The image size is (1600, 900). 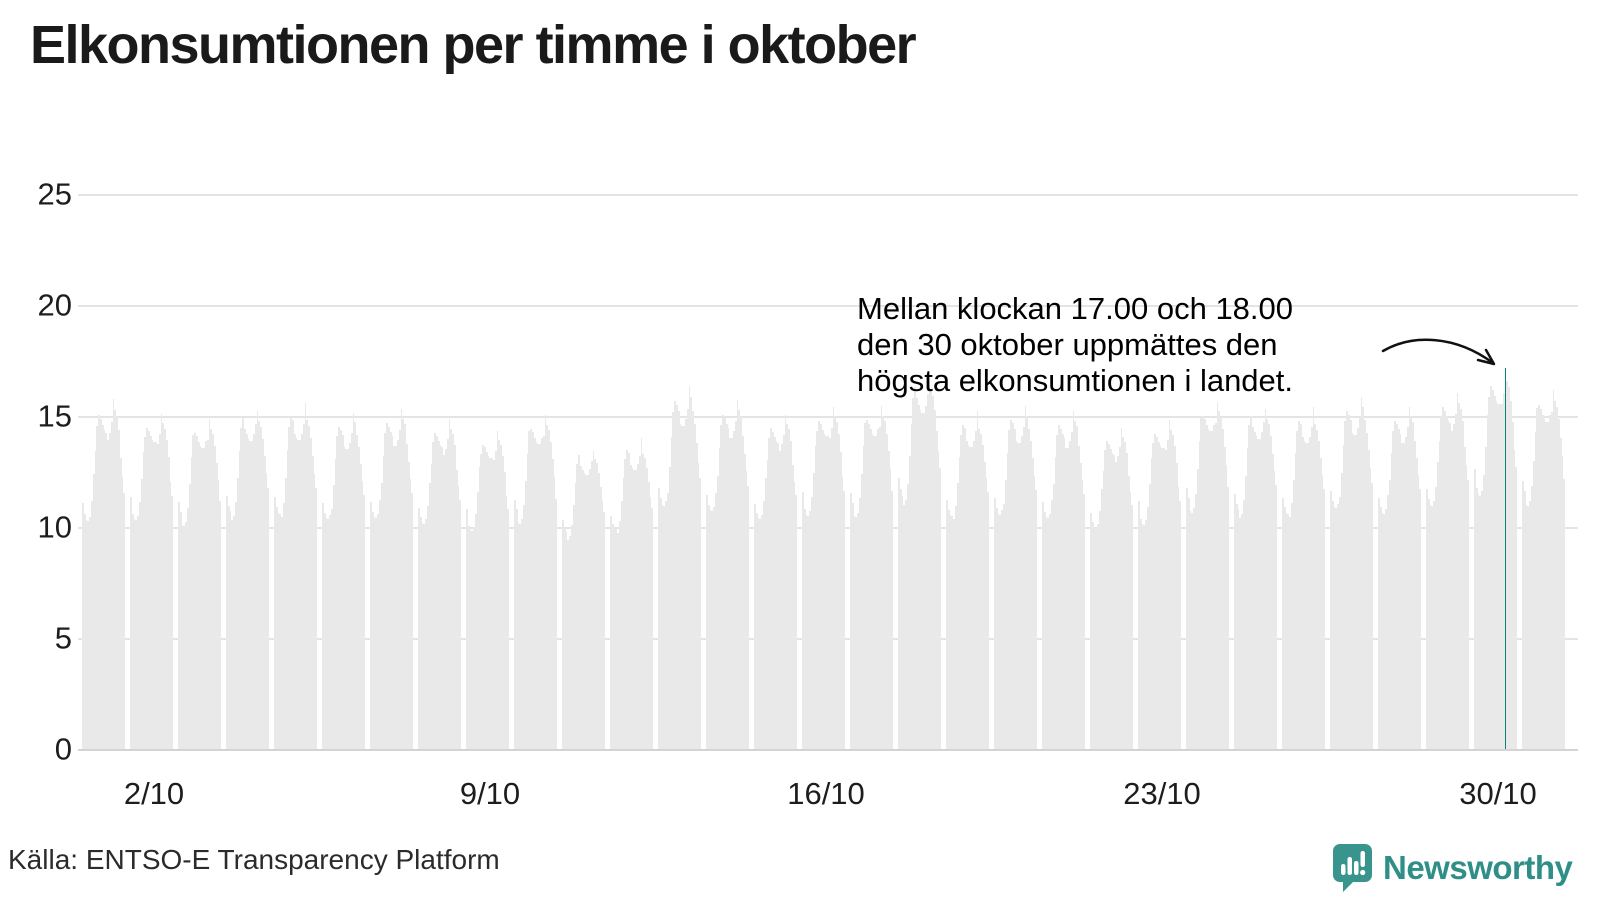 What do you see at coordinates (63, 638) in the screenshot?
I see `y-axis-label: 5` at bounding box center [63, 638].